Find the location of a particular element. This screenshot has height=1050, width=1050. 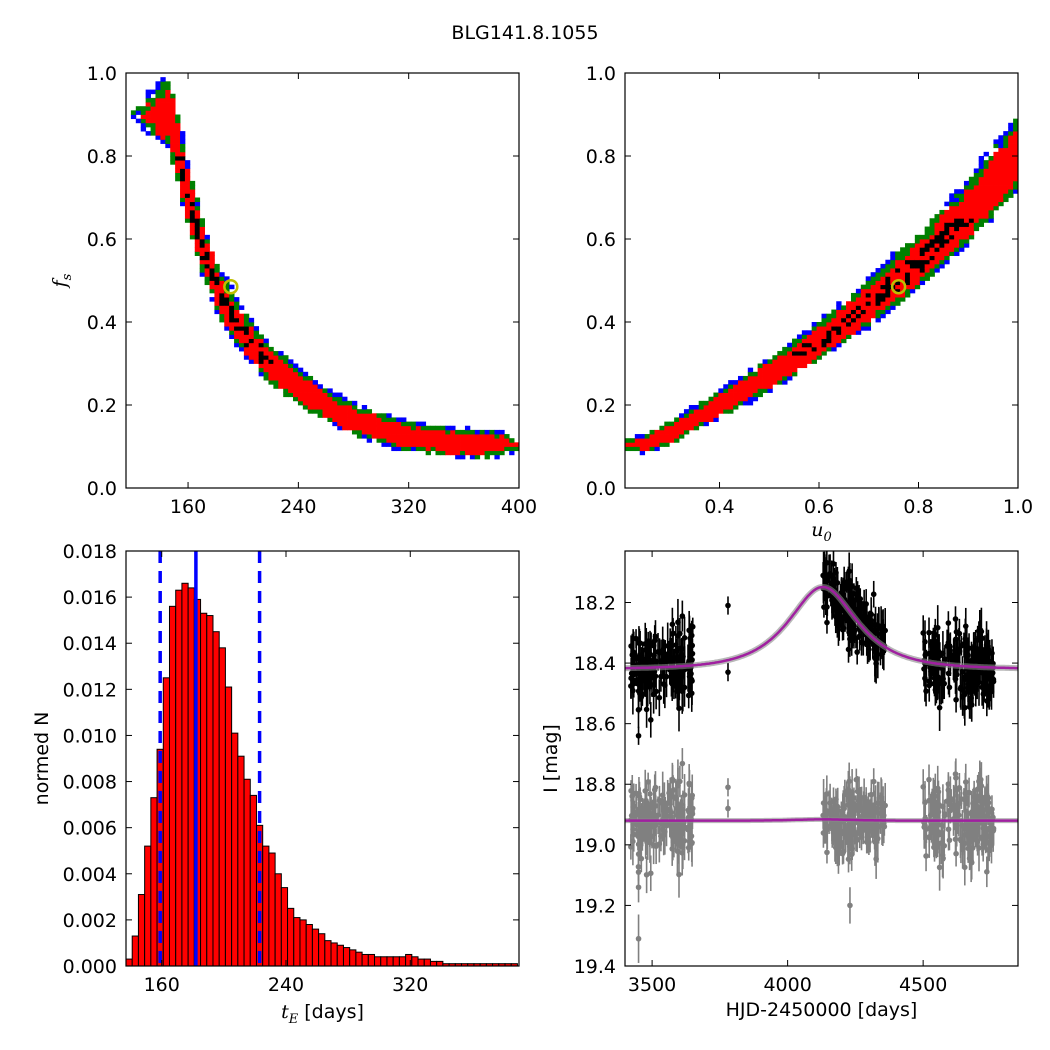

histogram-bar is located at coordinates (141, 930).